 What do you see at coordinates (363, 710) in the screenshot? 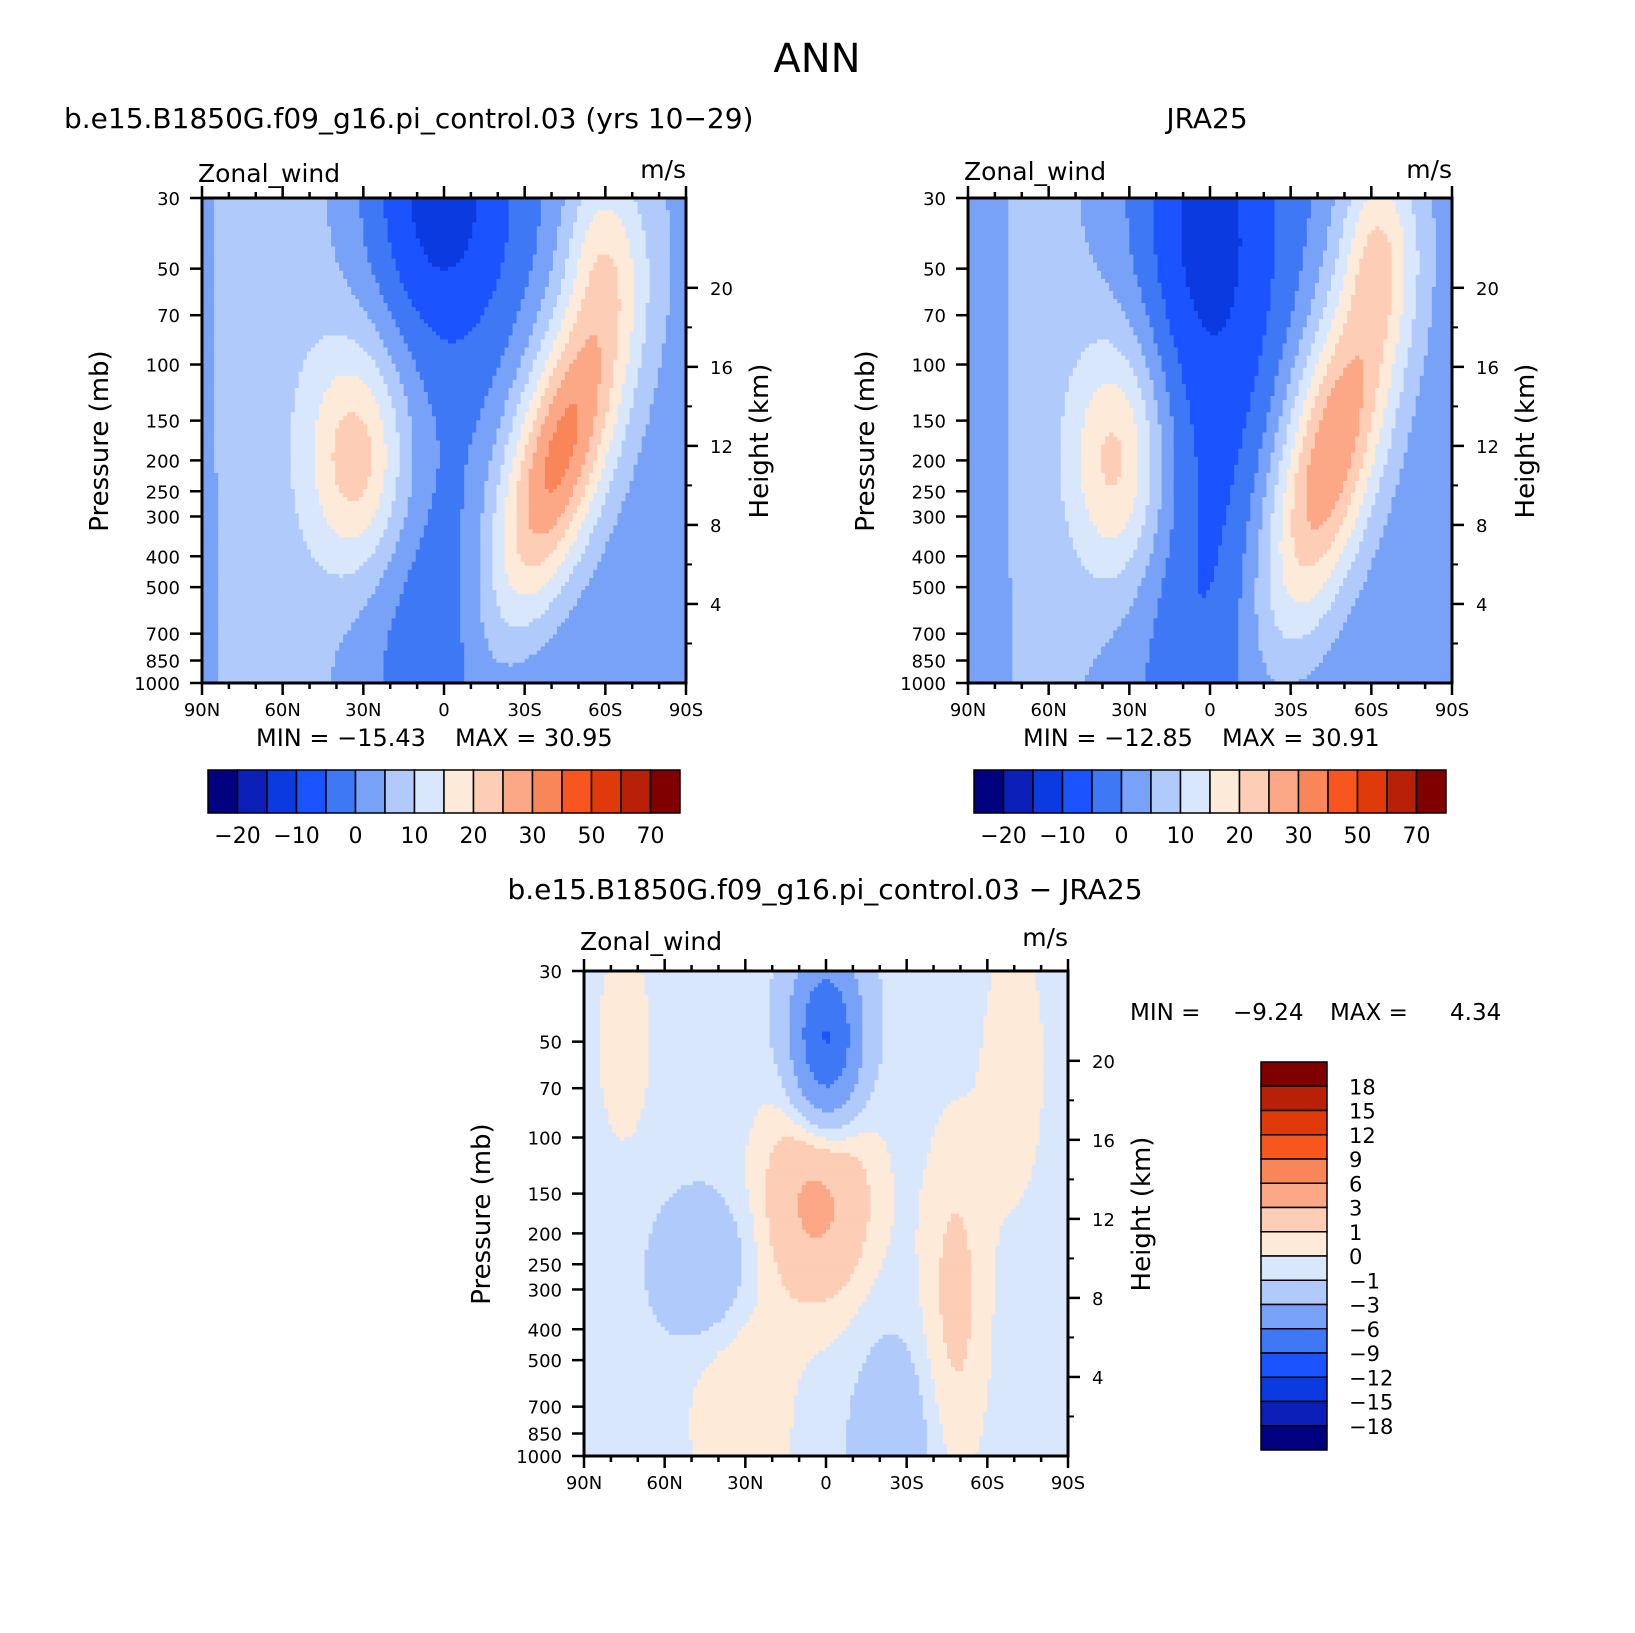
I see `x-tick-label: 30N` at bounding box center [363, 710].